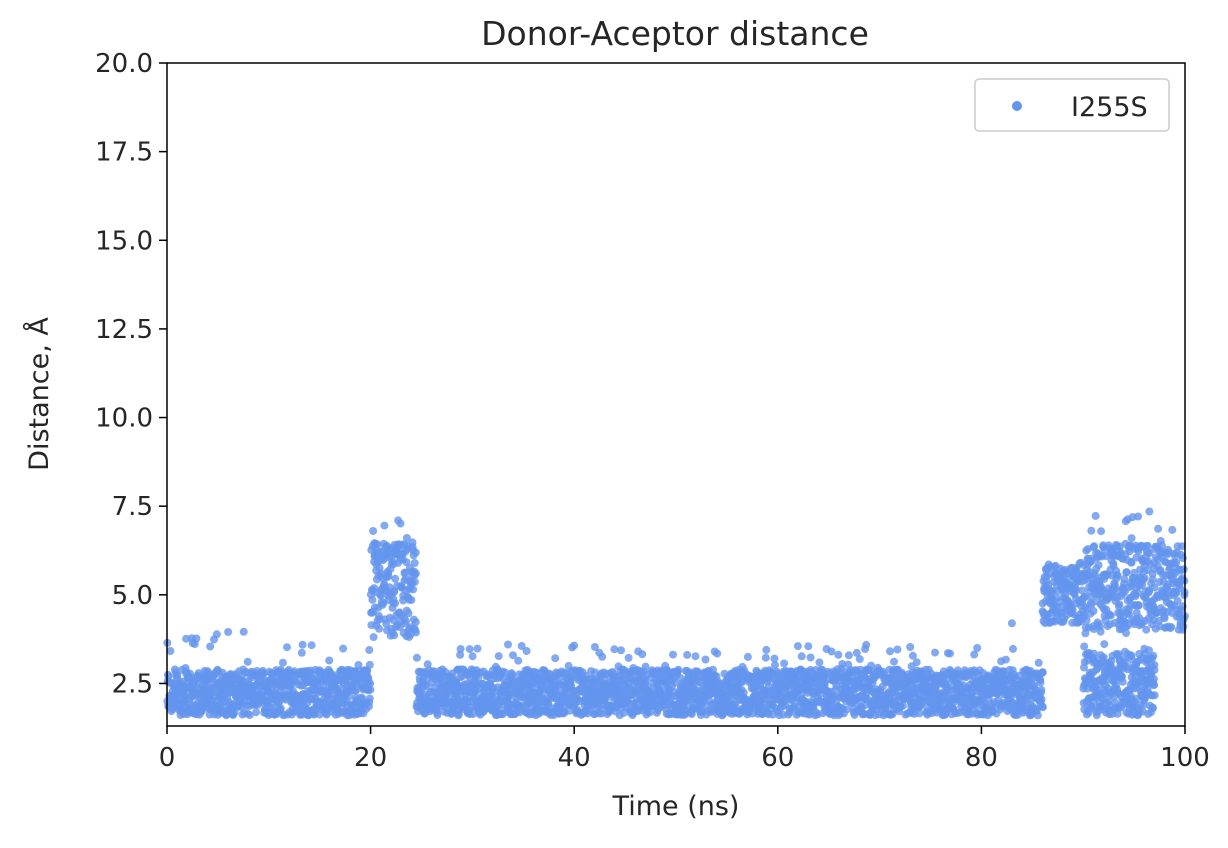  I want to click on legend: I255S, so click(1072, 105).